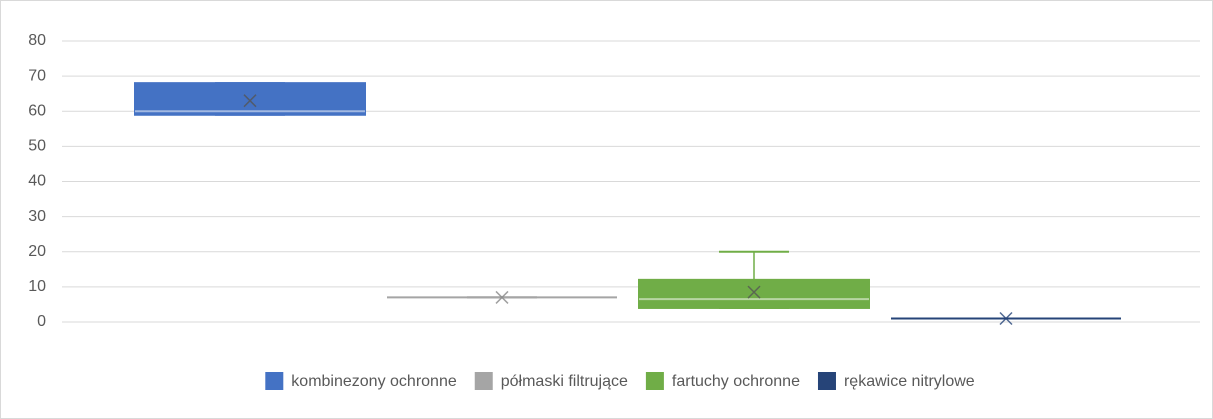  What do you see at coordinates (37, 75) in the screenshot?
I see `y-tick-label: 70` at bounding box center [37, 75].